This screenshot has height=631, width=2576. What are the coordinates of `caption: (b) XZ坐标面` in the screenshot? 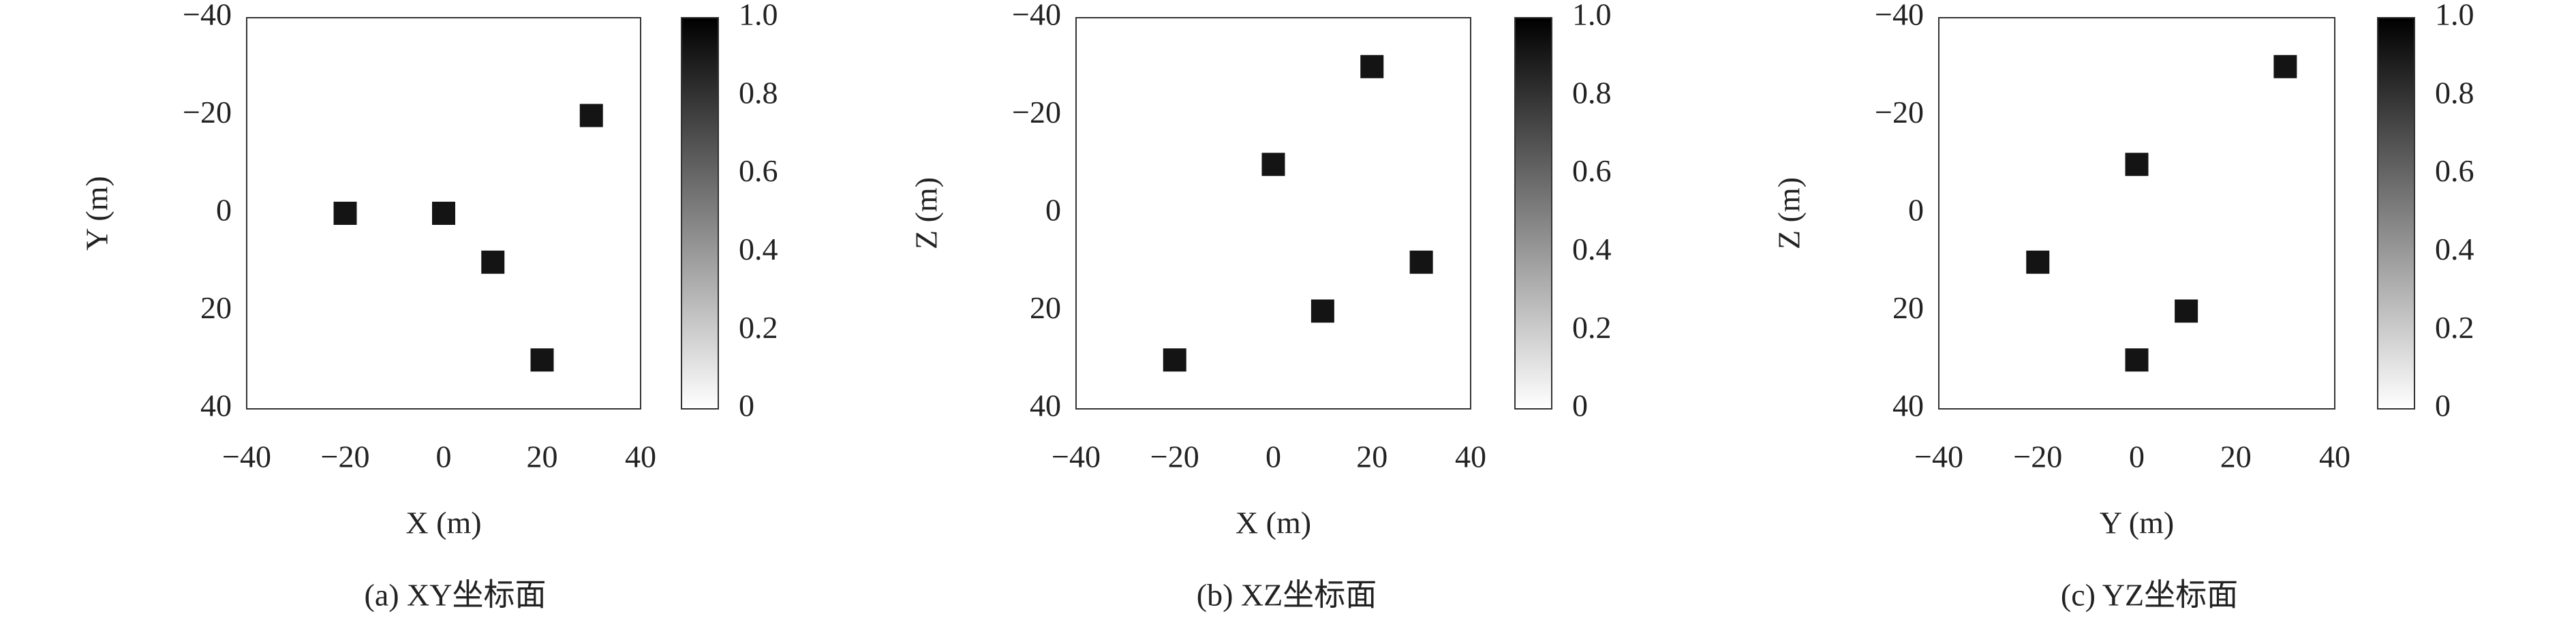 It's located at (1287, 595).